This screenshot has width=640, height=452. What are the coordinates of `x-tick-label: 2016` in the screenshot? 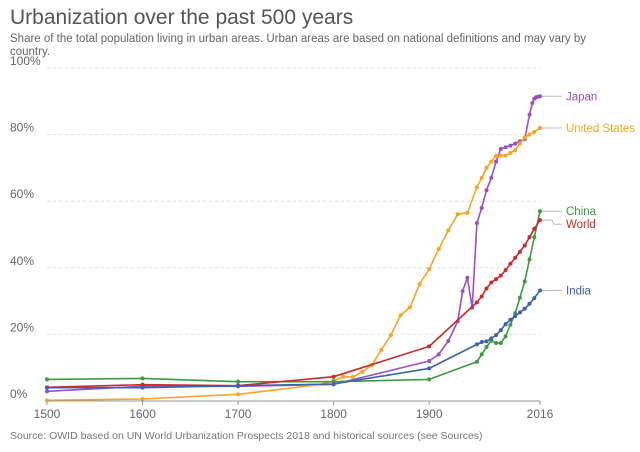 It's located at (540, 414).